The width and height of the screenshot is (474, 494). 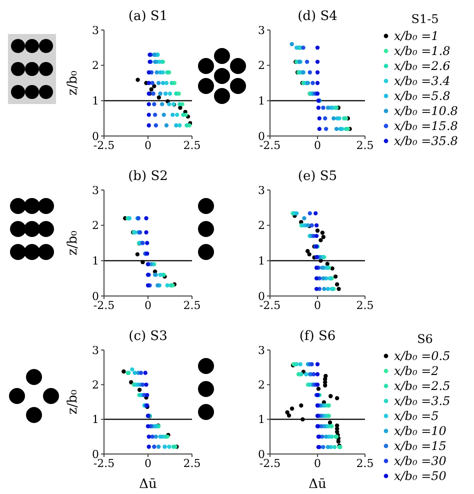 What do you see at coordinates (425, 19) in the screenshot?
I see `legend-title: S1-5` at bounding box center [425, 19].